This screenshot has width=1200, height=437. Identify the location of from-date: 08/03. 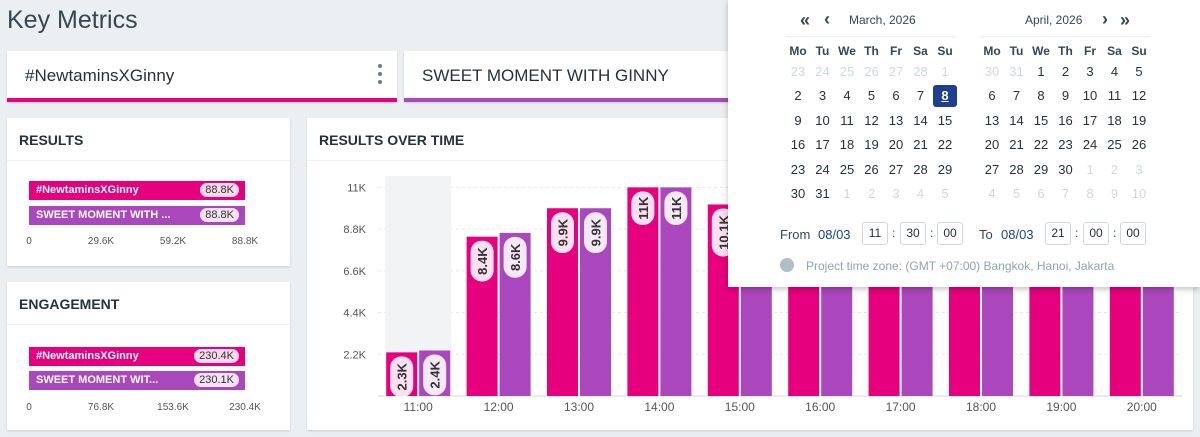
(834, 234).